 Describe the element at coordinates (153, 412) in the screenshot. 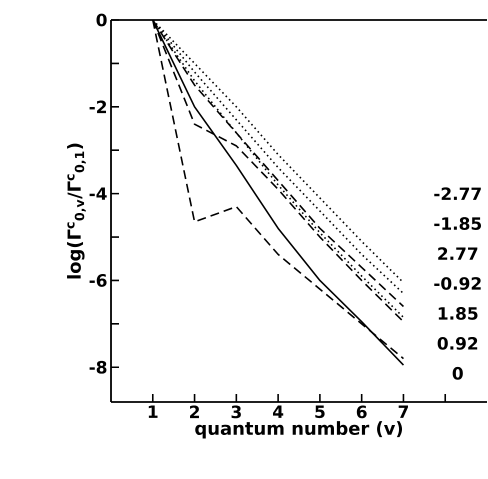

I see `x-tick-label: 1` at that location.